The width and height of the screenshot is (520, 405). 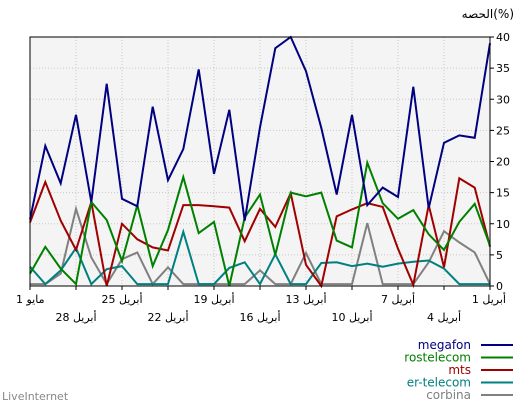 What do you see at coordinates (444, 345) in the screenshot?
I see `legend-label-megafon: megafon` at bounding box center [444, 345].